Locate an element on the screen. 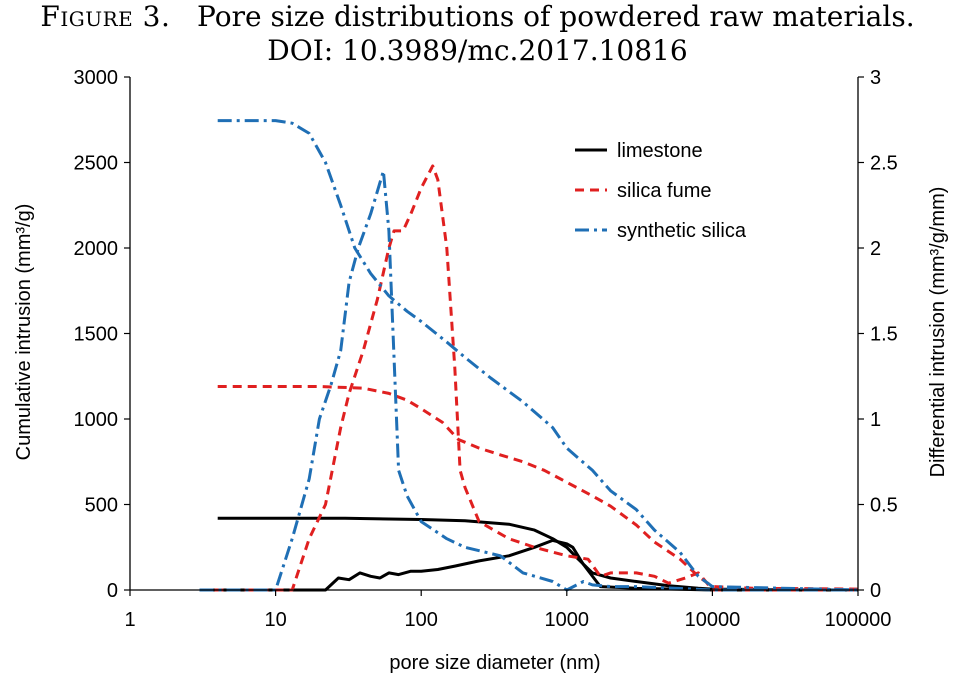  legend-label: silica fume is located at coordinates (664, 191).